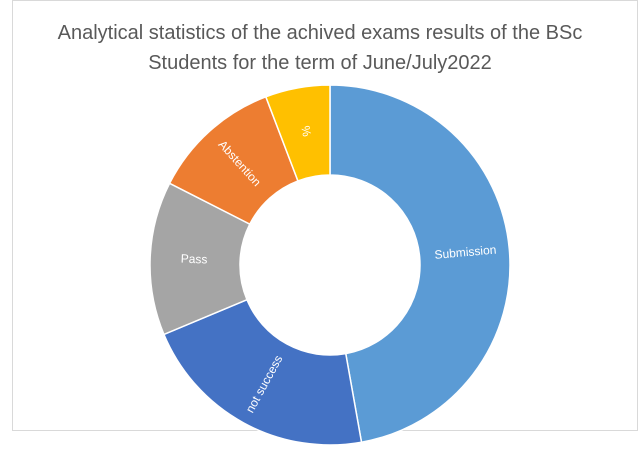  What do you see at coordinates (306, 131) in the screenshot?
I see `slice-label: %` at bounding box center [306, 131].